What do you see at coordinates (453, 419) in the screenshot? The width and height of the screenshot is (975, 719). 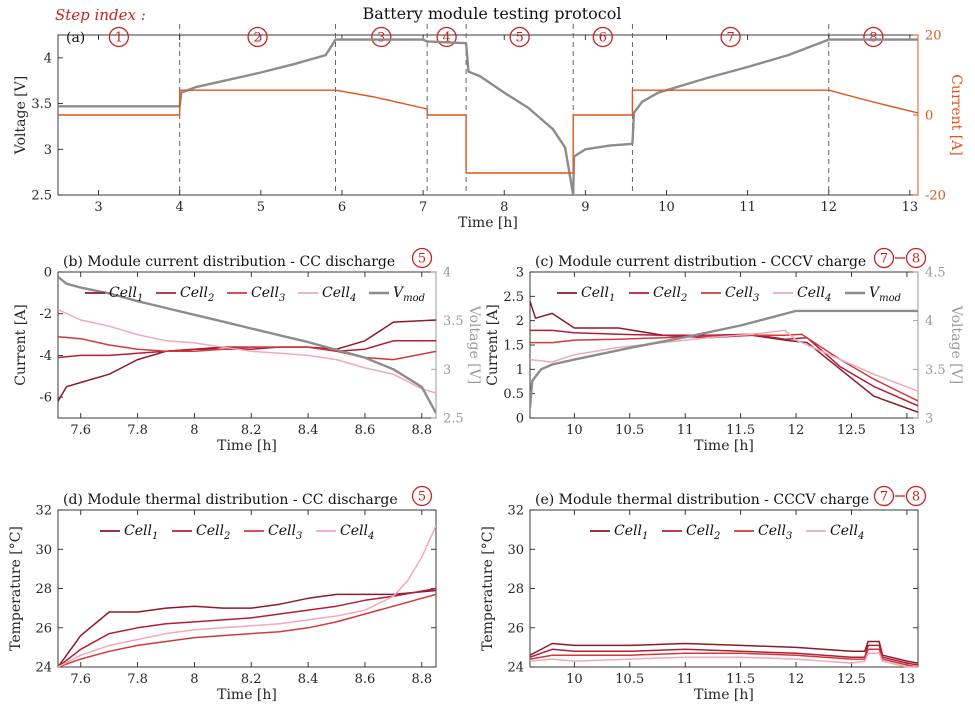 I see `y-right-tick-label: 2.5` at bounding box center [453, 419].